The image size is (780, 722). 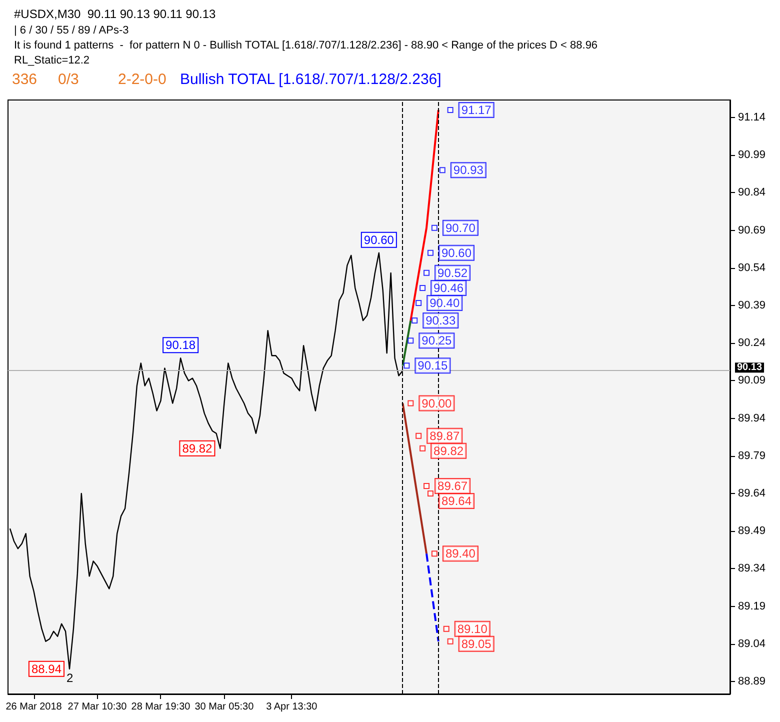 What do you see at coordinates (476, 643) in the screenshot?
I see `data-label: 89.05` at bounding box center [476, 643].